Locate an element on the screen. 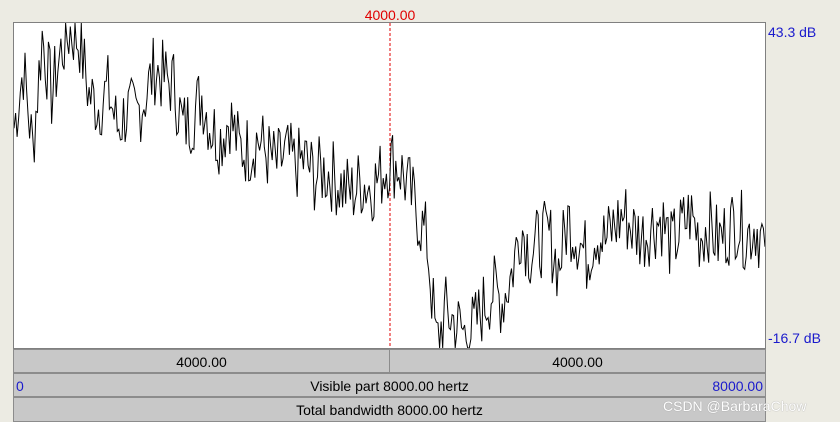  visible-part-label: Visible part 8000.00 hertz is located at coordinates (389, 386).